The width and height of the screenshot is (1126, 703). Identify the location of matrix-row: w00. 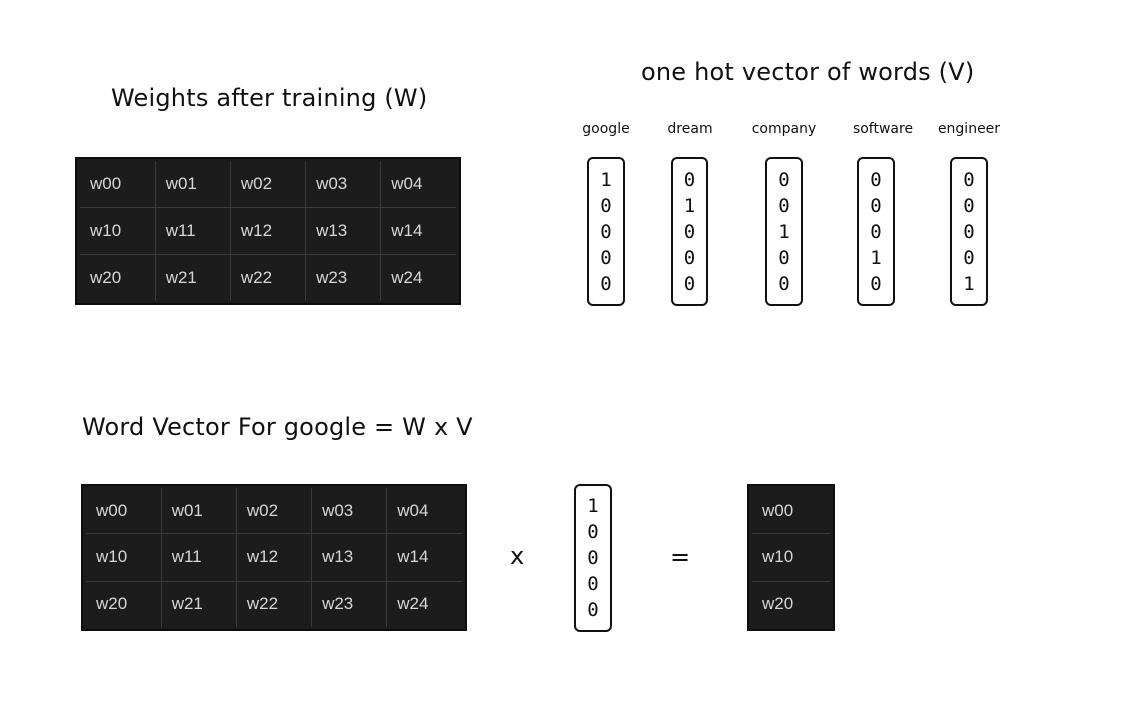
(791, 511).